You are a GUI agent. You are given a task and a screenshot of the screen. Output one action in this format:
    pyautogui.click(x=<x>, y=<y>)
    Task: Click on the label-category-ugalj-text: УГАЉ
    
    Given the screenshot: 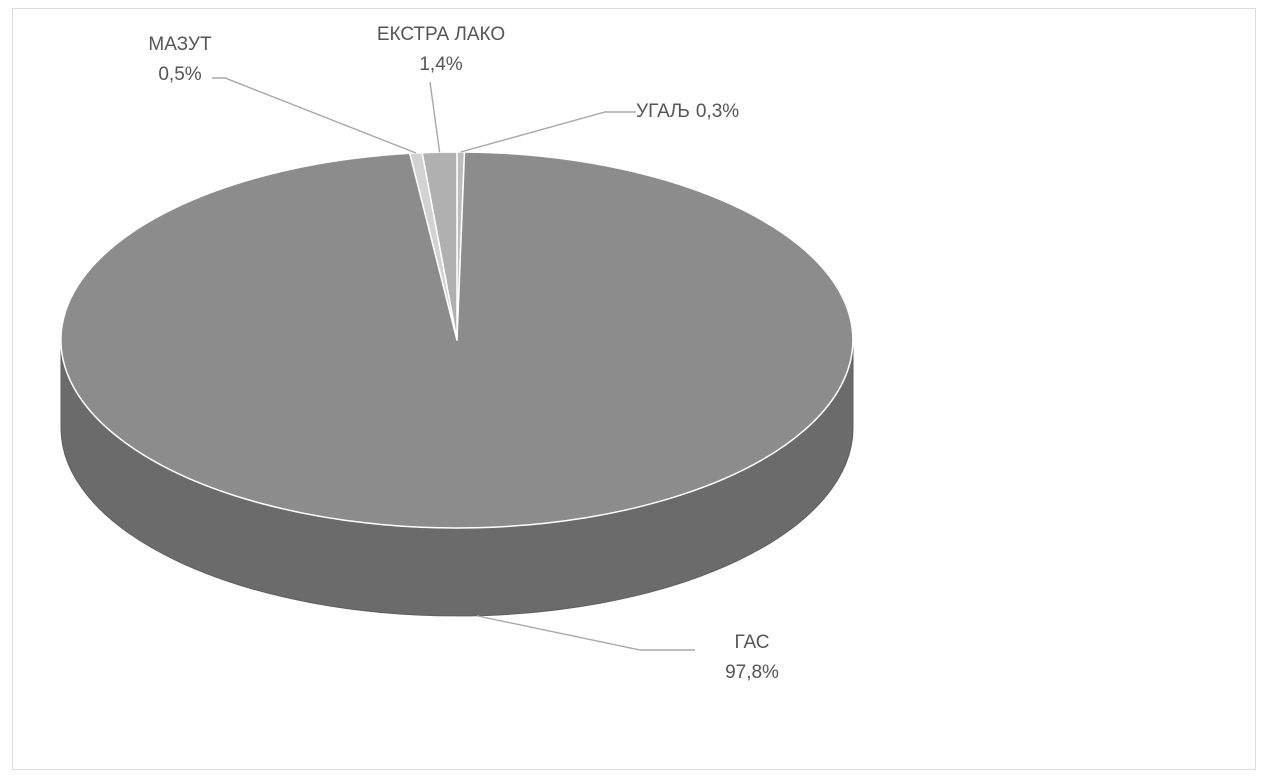 What is the action you would take?
    pyautogui.click(x=663, y=111)
    